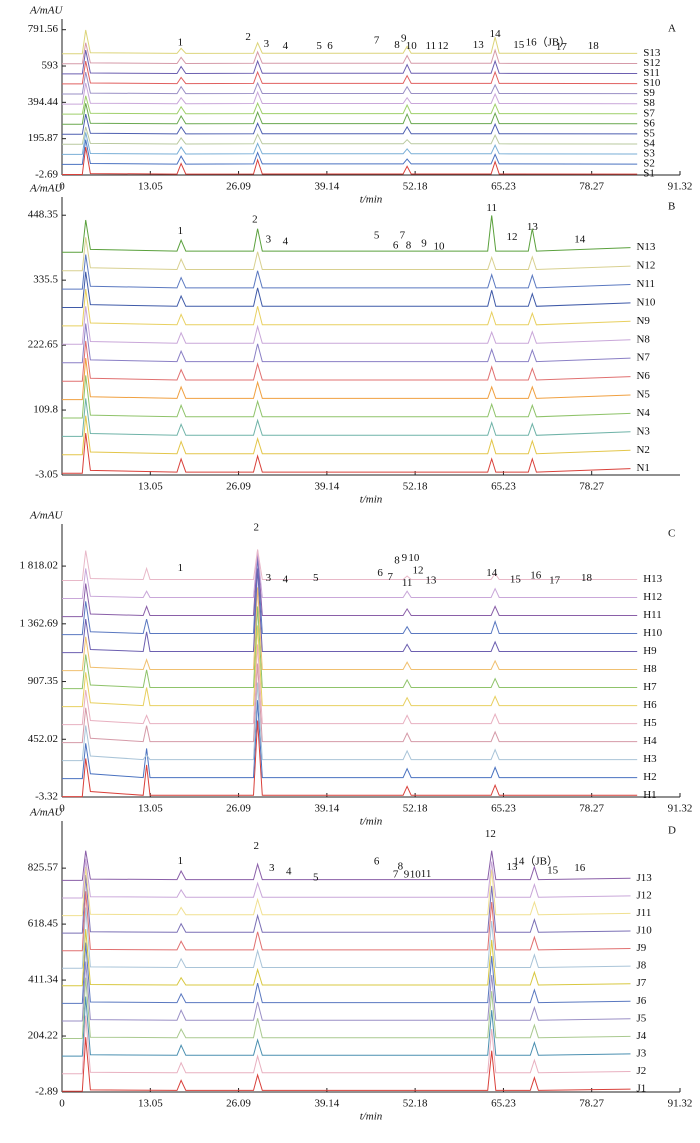  Describe the element at coordinates (643, 395) in the screenshot. I see `series-label: N5` at that location.